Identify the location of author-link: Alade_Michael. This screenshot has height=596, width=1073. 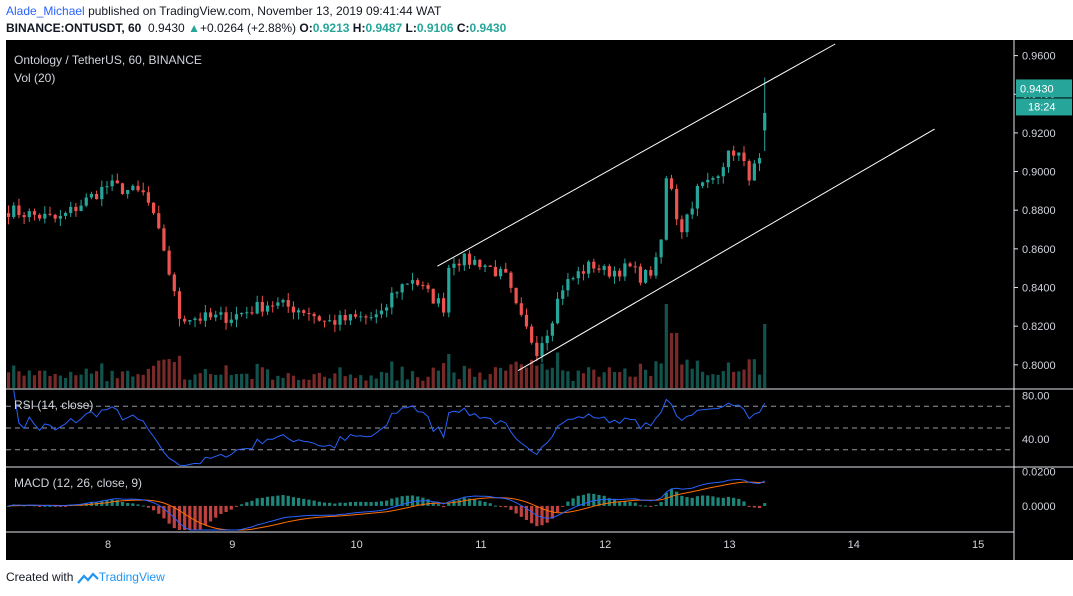
(45, 11).